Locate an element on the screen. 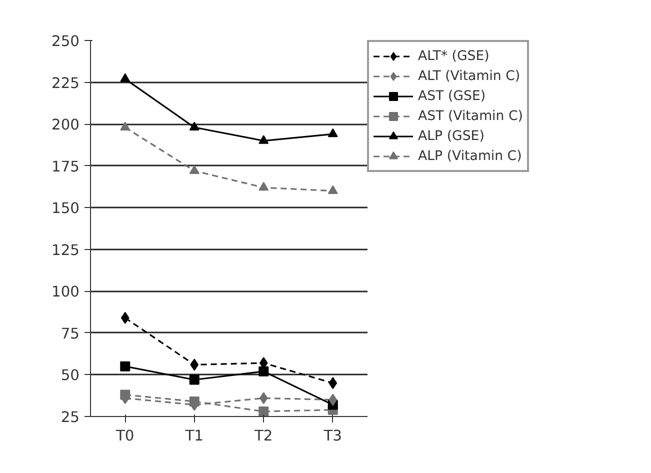  x-tick-label: T2 is located at coordinates (263, 436).